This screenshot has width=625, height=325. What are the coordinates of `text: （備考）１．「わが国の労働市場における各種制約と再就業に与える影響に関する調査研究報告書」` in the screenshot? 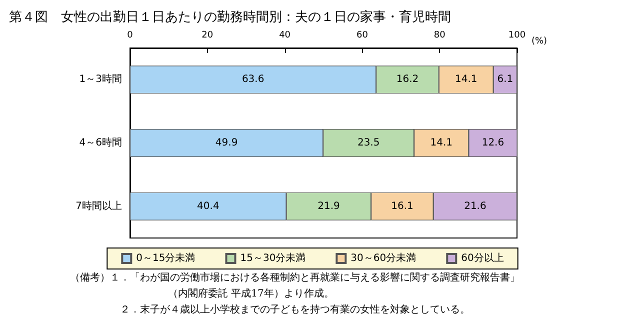 It's located at (295, 278).